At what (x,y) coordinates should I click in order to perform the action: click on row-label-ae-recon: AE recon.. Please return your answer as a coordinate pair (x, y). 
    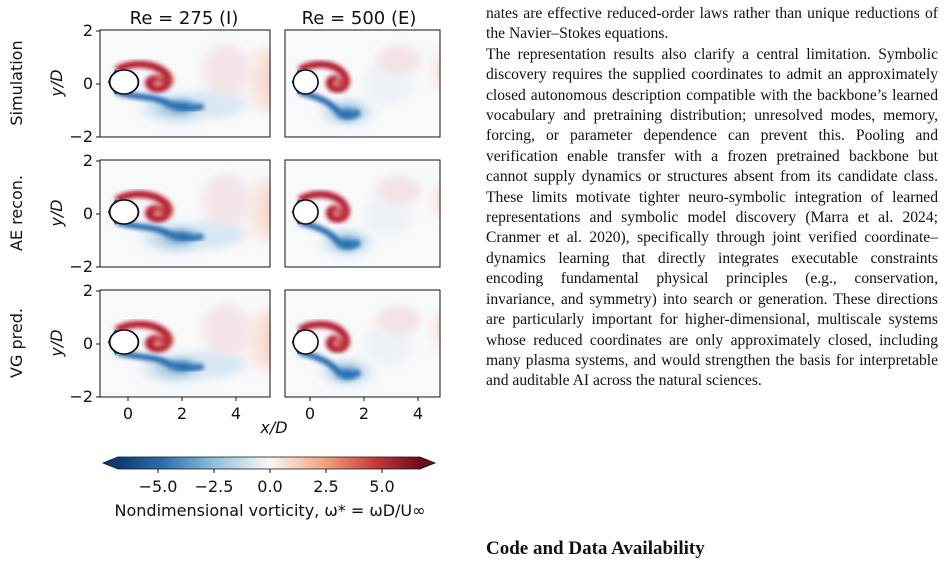
    Looking at the image, I should click on (16, 213).